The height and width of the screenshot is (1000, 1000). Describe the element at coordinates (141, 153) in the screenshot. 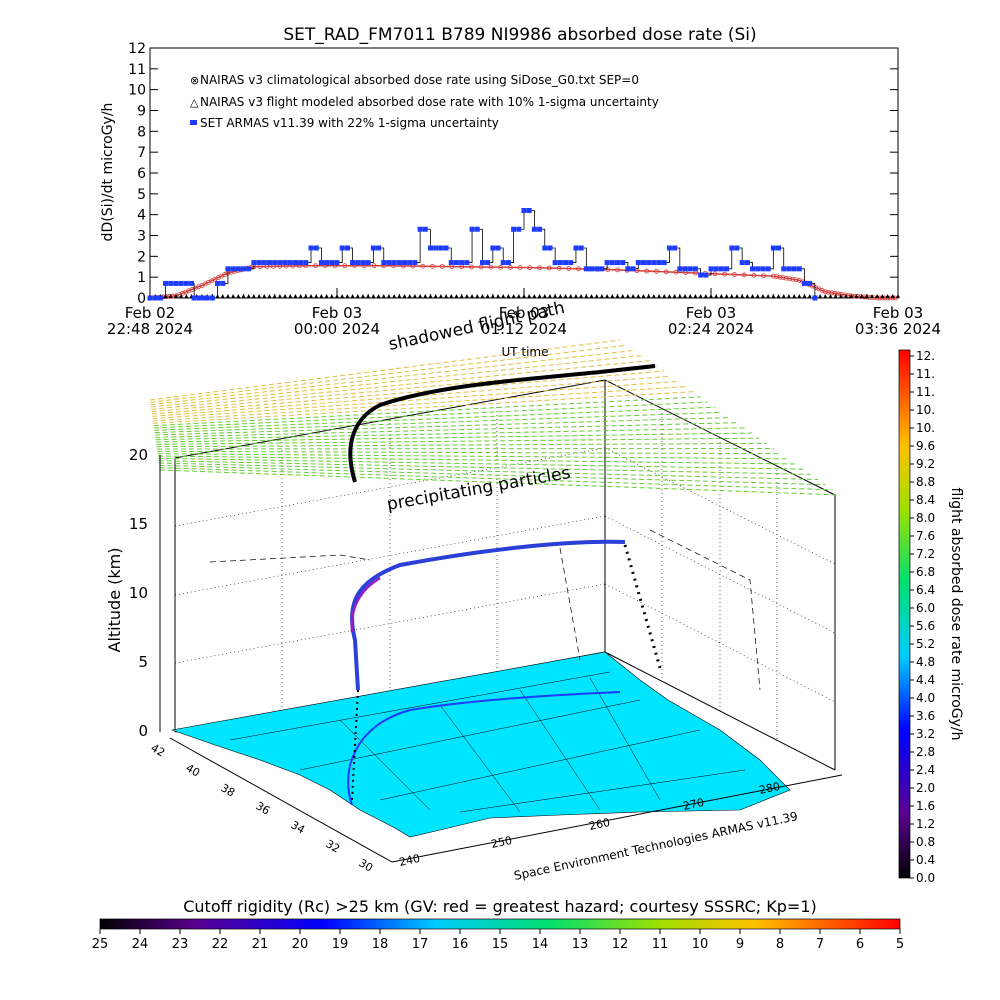

I see `y-tick-label: 7` at that location.